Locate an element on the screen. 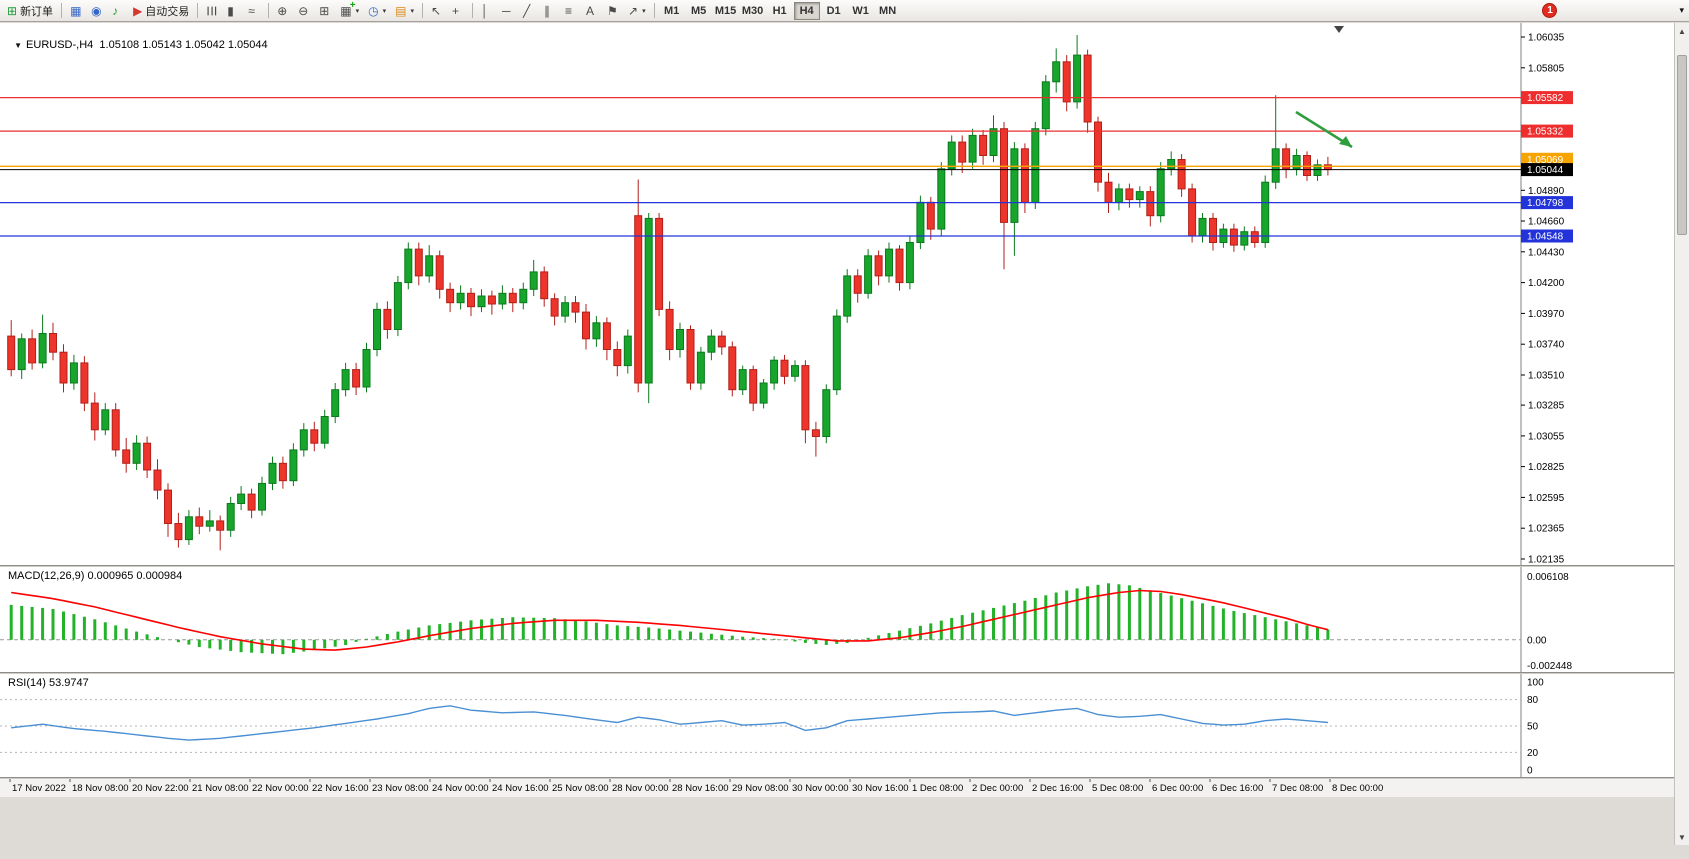  arrows-icon: ↗ is located at coordinates (633, 10).